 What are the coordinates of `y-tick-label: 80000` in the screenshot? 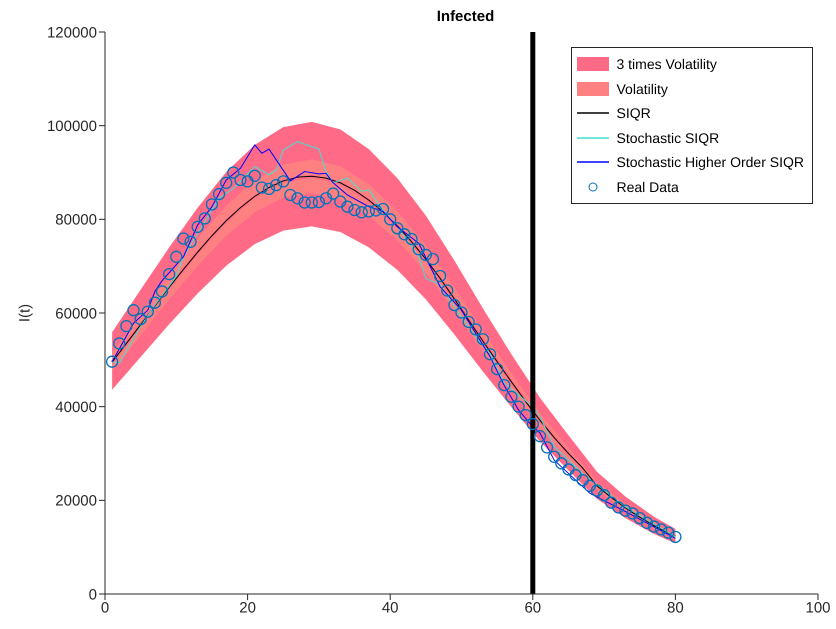 It's located at (76, 220).